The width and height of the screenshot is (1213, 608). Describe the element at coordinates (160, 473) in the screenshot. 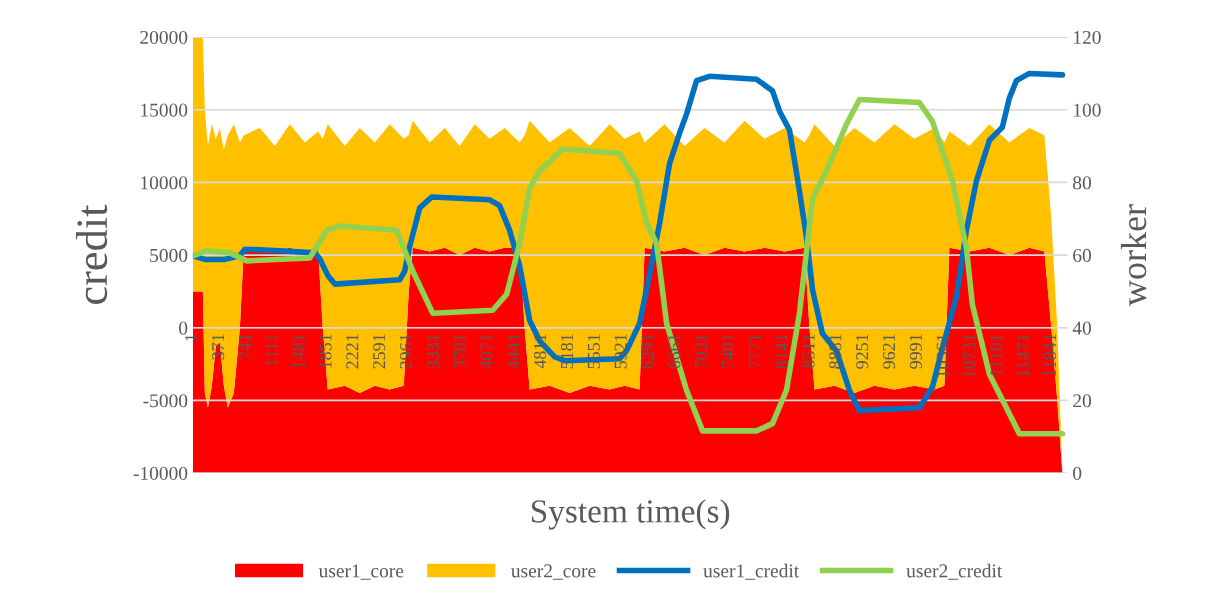

I see `y-tick-label: -10000` at that location.